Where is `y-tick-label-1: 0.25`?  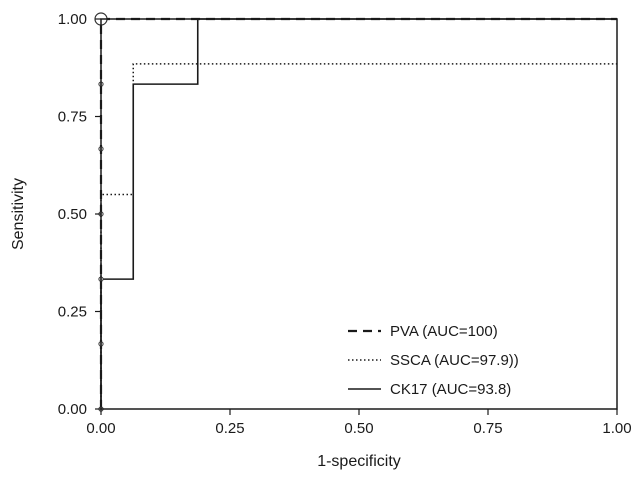
y-tick-label-1: 0.25 is located at coordinates (72, 312).